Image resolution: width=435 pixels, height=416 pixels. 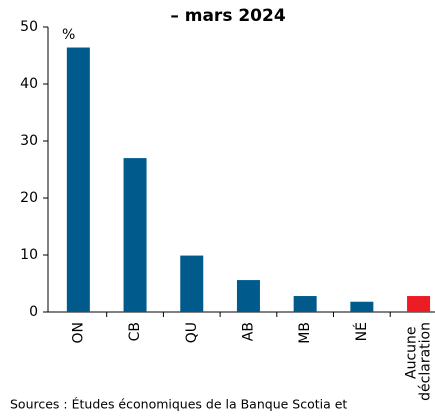 What do you see at coordinates (228, 16) in the screenshot?
I see `chart-title: – mars 2024` at bounding box center [228, 16].